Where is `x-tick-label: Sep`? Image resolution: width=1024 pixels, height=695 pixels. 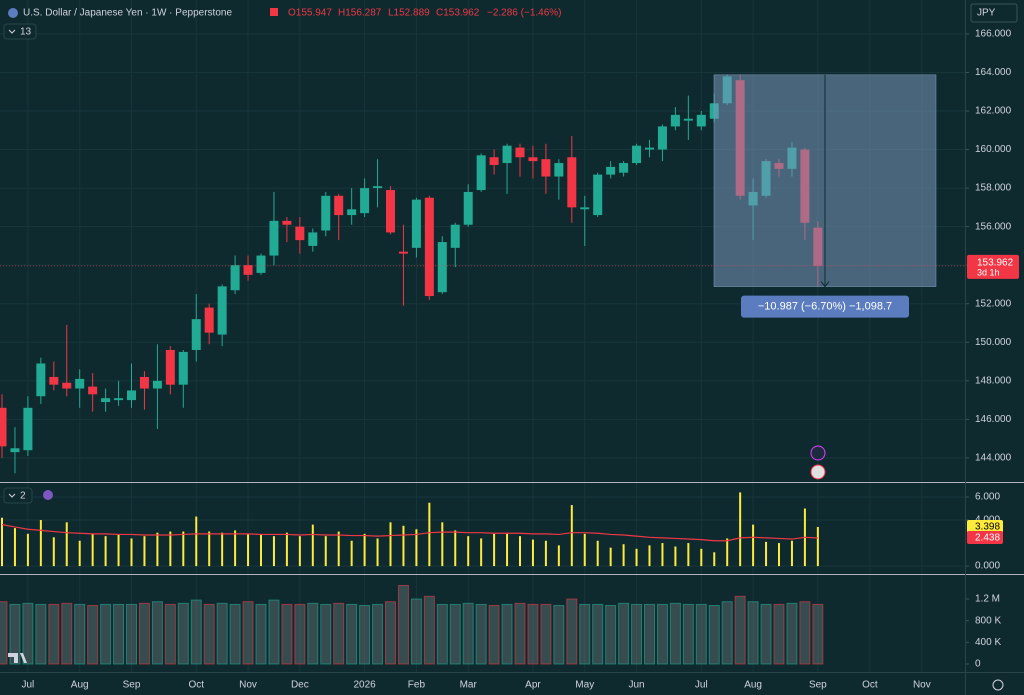 x-tick-label: Sep is located at coordinates (818, 685).